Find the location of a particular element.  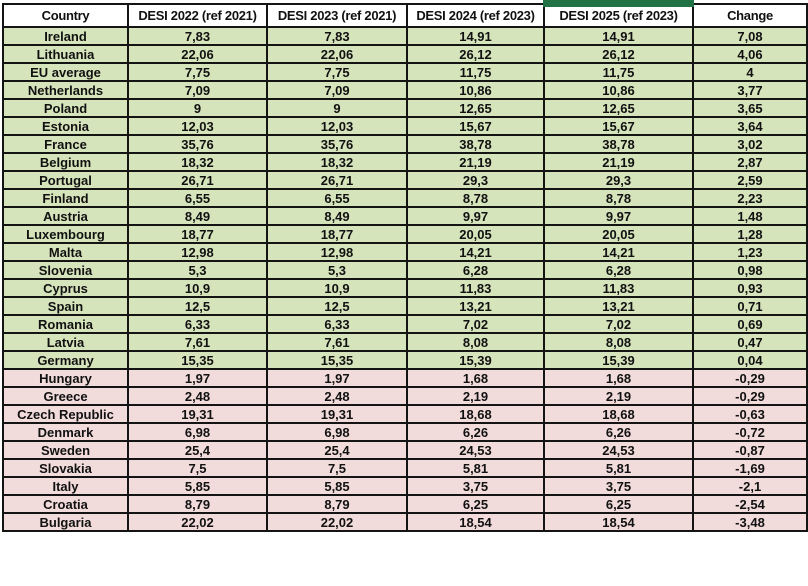

desi-2023-cell: 2,48 is located at coordinates (337, 396).